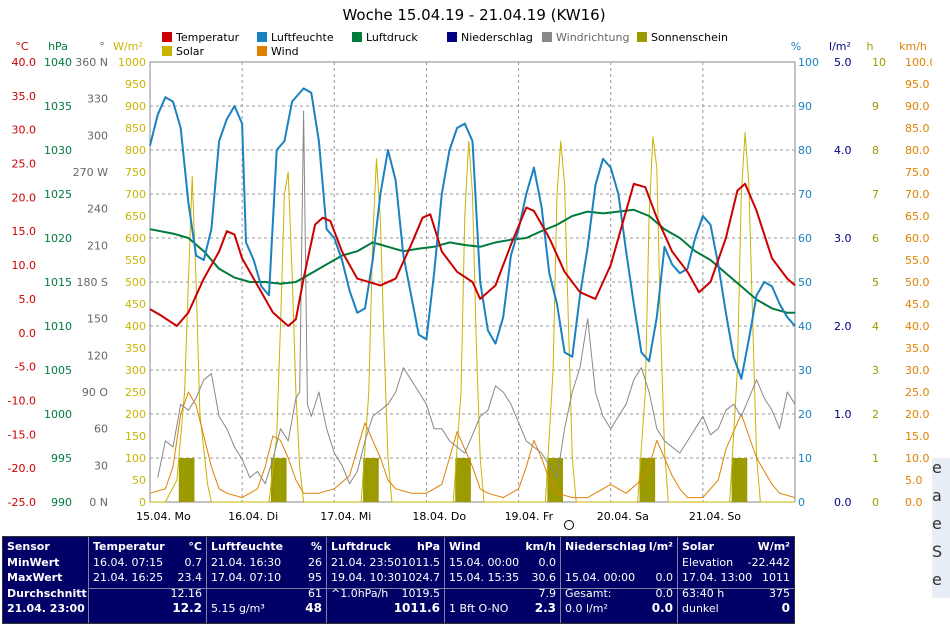 The height and width of the screenshot is (625, 950). Describe the element at coordinates (843, 150) in the screenshot. I see `rain-tick-label: 4.0` at that location.